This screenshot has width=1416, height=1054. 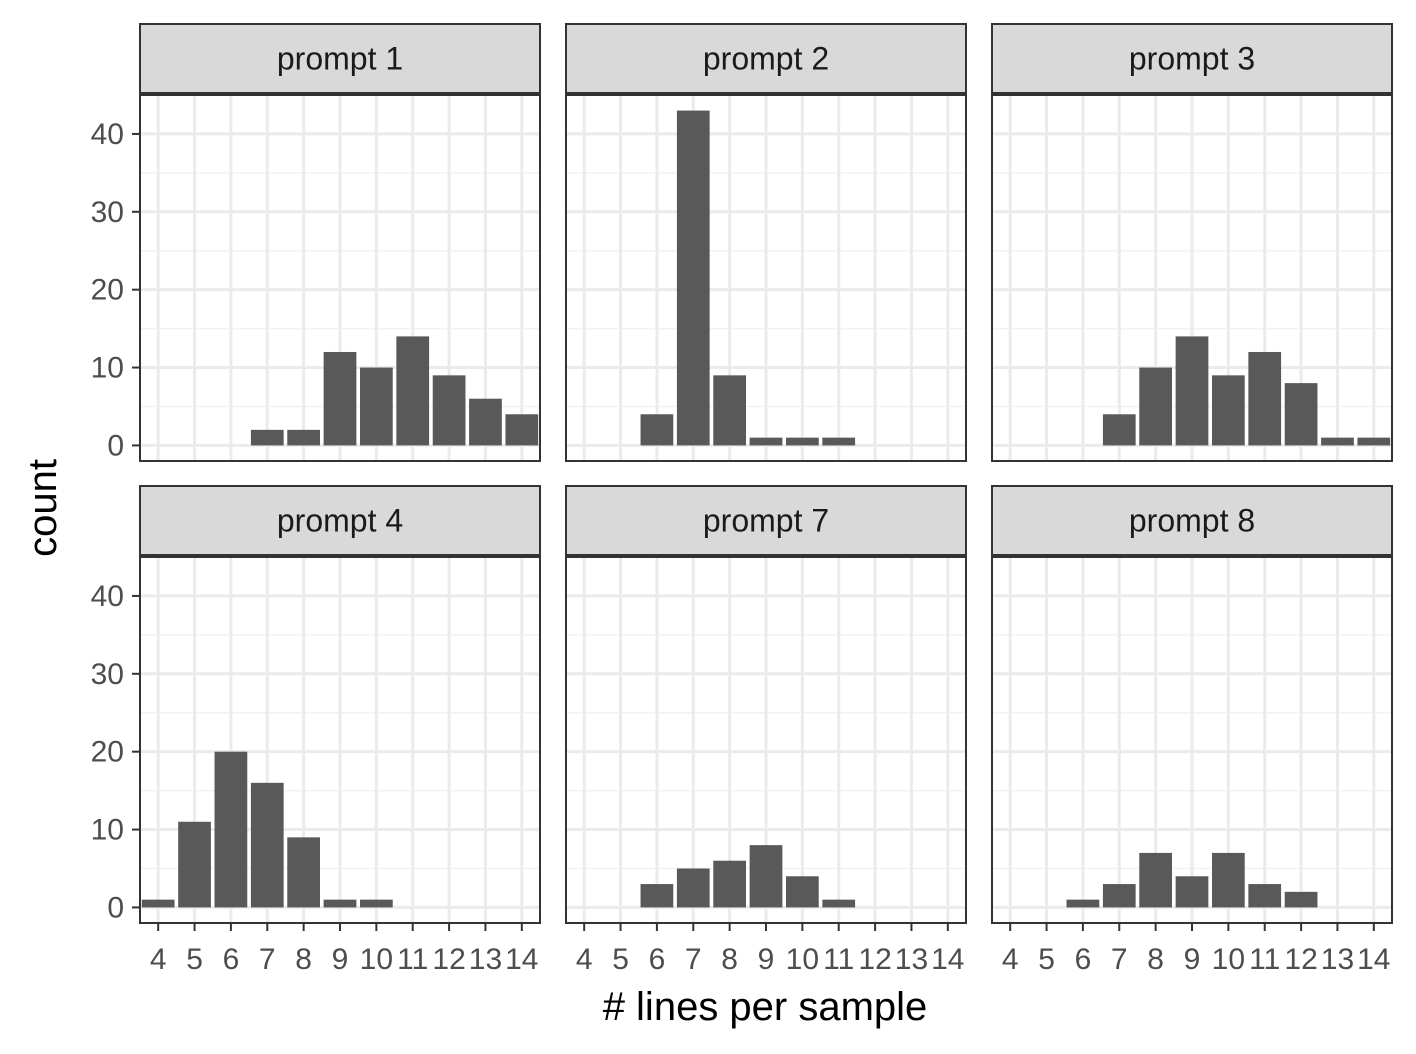 I want to click on facet-panel: prompt 2, so click(x=766, y=242).